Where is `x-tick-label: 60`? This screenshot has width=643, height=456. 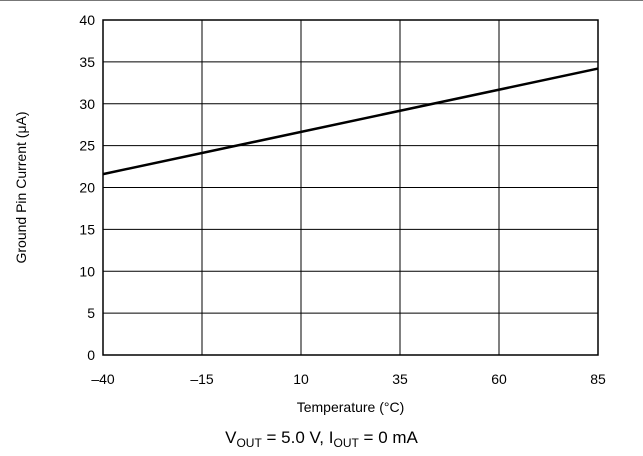 x-tick-label: 60 is located at coordinates (499, 379).